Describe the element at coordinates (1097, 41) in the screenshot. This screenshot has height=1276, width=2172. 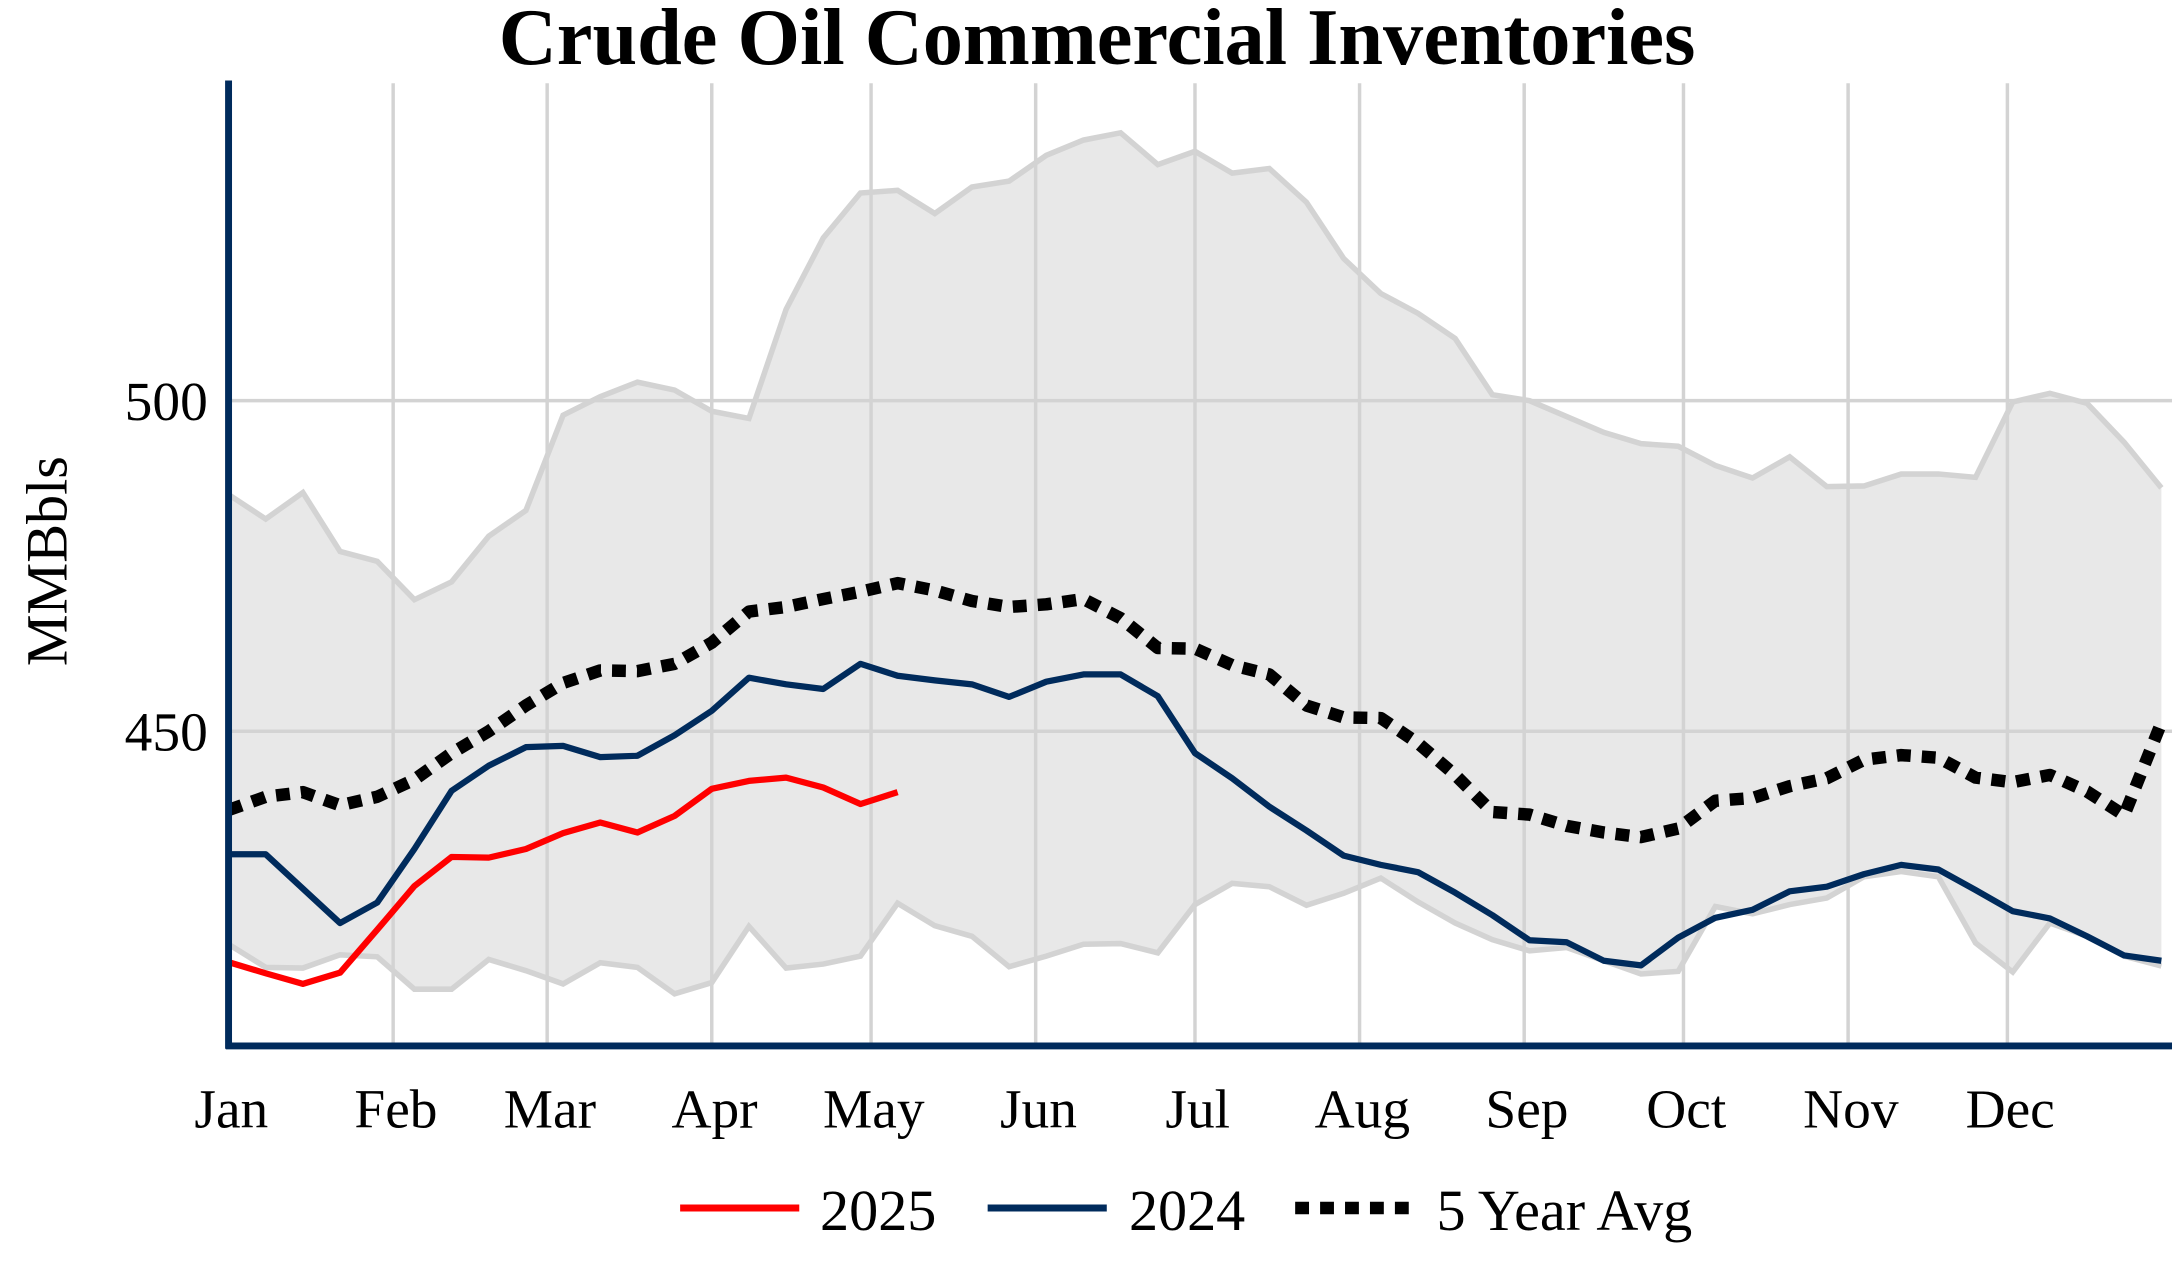
I see `chart-title: Crude Oil Commercial Inventories` at that location.